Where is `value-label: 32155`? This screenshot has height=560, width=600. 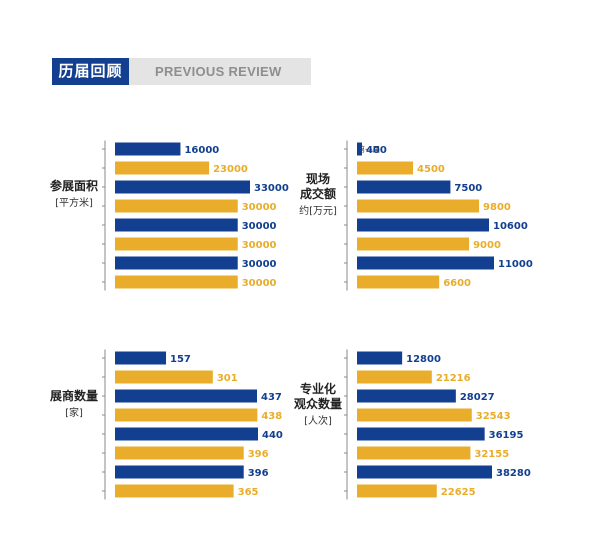 value-label: 32155 is located at coordinates (491, 454).